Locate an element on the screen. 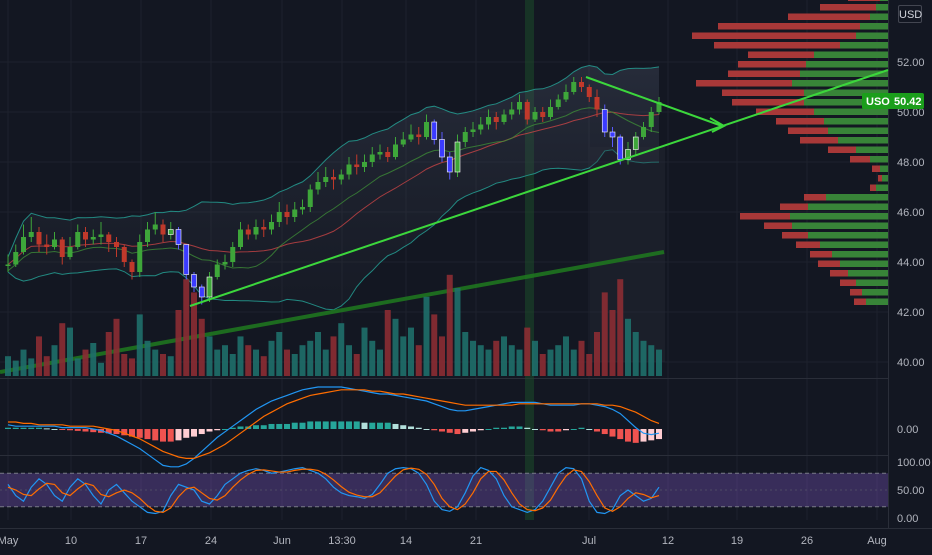 The width and height of the screenshot is (932, 555). macd-line is located at coordinates (333, 427).